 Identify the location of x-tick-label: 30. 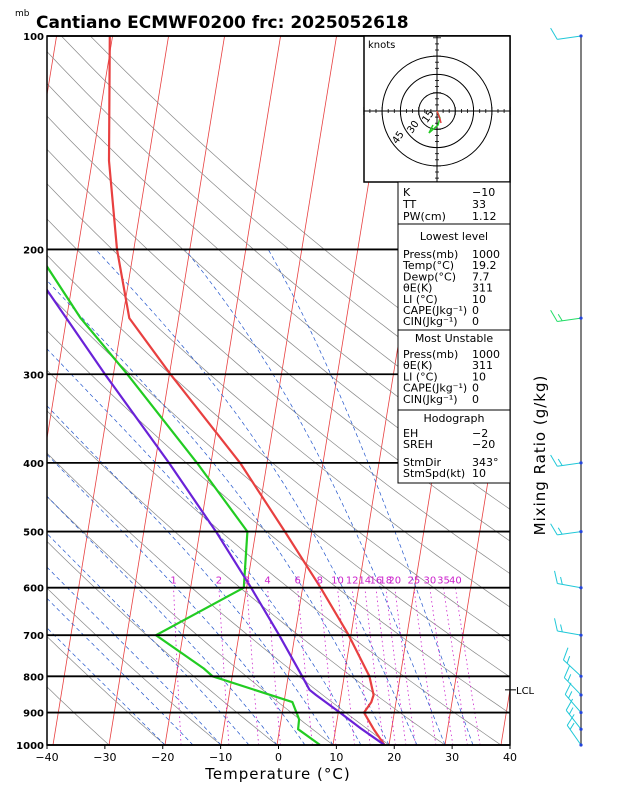
(452, 757).